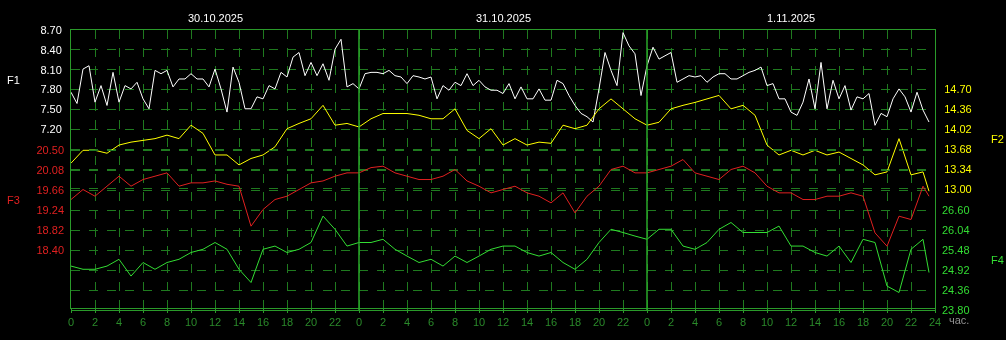 The image size is (1006, 340). What do you see at coordinates (958, 109) in the screenshot?
I see `y2-tick-label: 14.36` at bounding box center [958, 109].